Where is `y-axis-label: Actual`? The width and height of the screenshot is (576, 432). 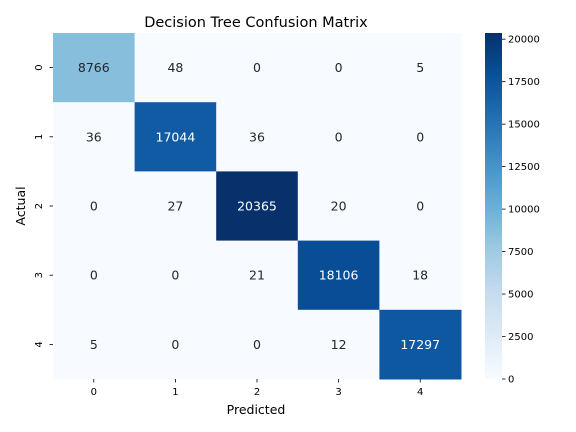
y-axis-label: Actual is located at coordinates (20, 205).